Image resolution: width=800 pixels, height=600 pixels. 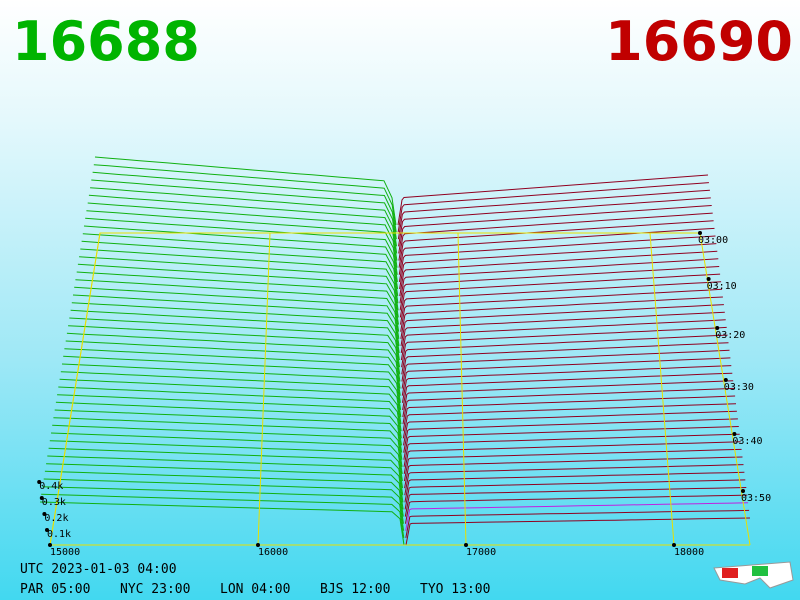 What do you see at coordinates (65, 552) in the screenshot?
I see `price-tick-label: 15000` at bounding box center [65, 552].